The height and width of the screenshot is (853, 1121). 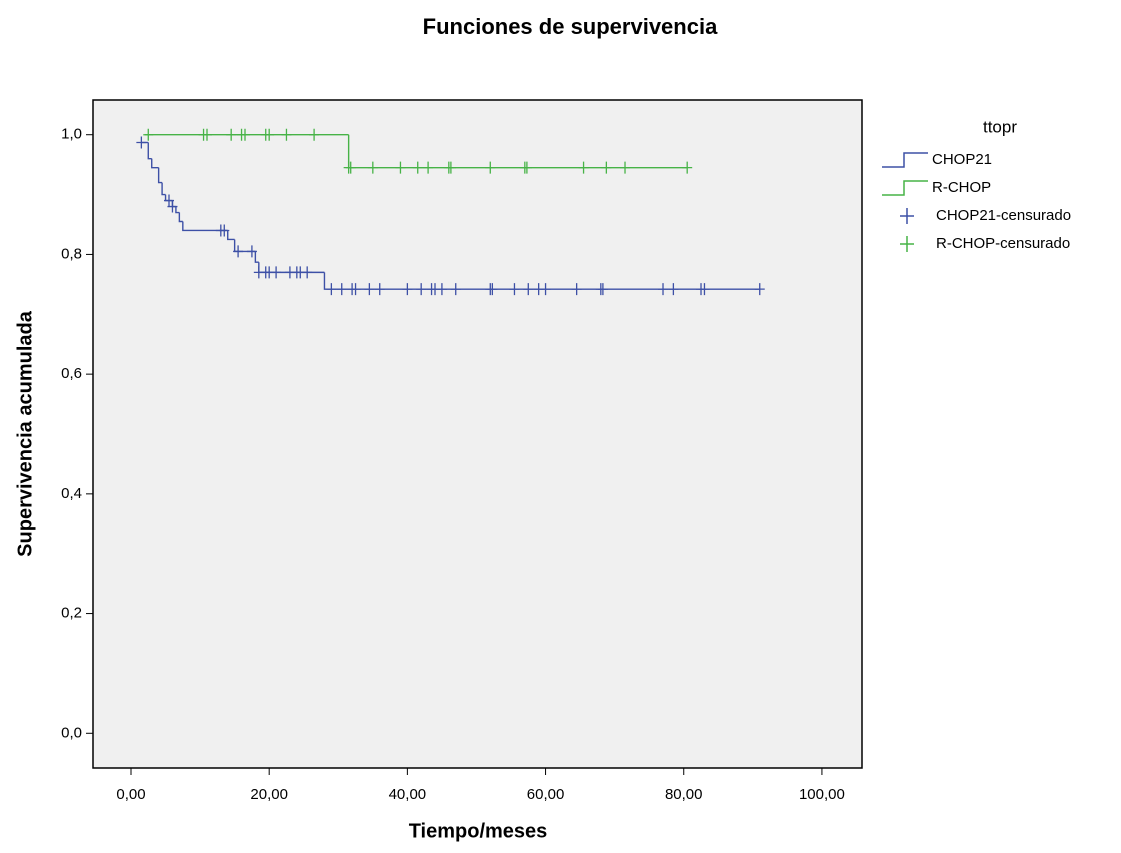 I want to click on legend-title: ttopr, so click(x=1000, y=126).